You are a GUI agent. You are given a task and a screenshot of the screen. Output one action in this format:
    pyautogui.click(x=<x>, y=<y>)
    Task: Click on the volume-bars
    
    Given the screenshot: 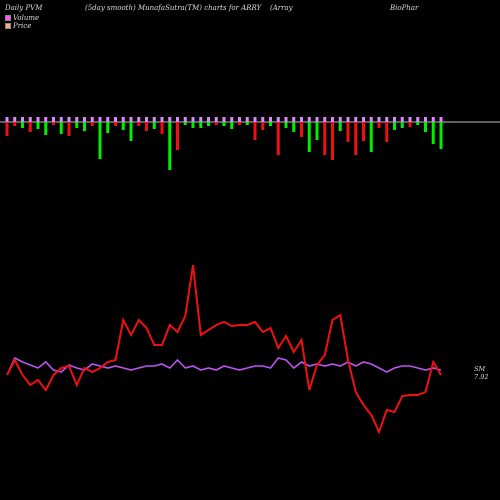 What is the action you would take?
    pyautogui.click(x=224, y=143)
    